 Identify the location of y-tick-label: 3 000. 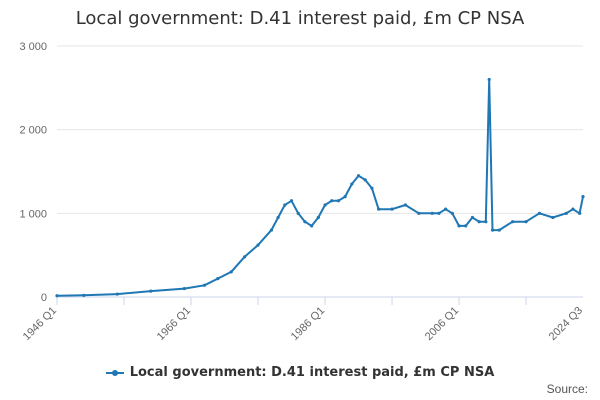
(33, 47).